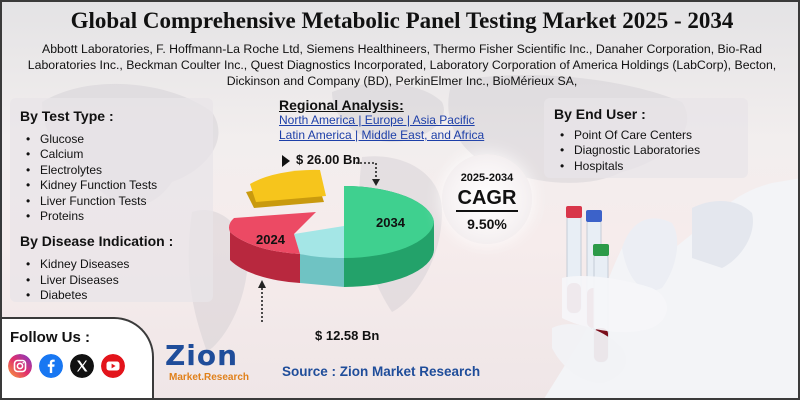 Image resolution: width=800 pixels, height=400 pixels. What do you see at coordinates (487, 178) in the screenshot?
I see `cagr-period: 2025-2034` at bounding box center [487, 178].